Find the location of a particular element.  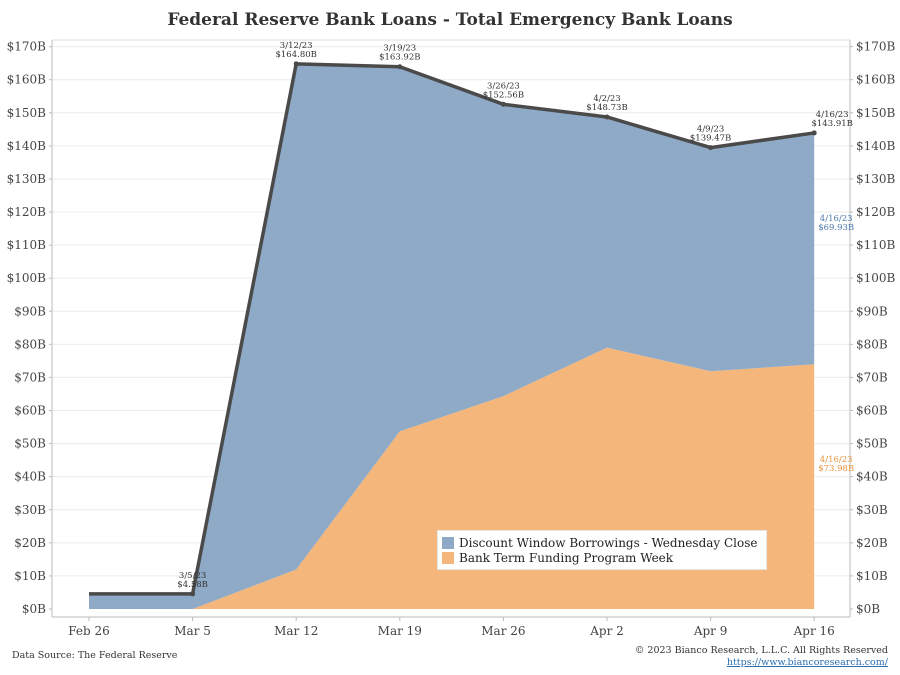

y-tick-label-left: $30B is located at coordinates (30, 510).